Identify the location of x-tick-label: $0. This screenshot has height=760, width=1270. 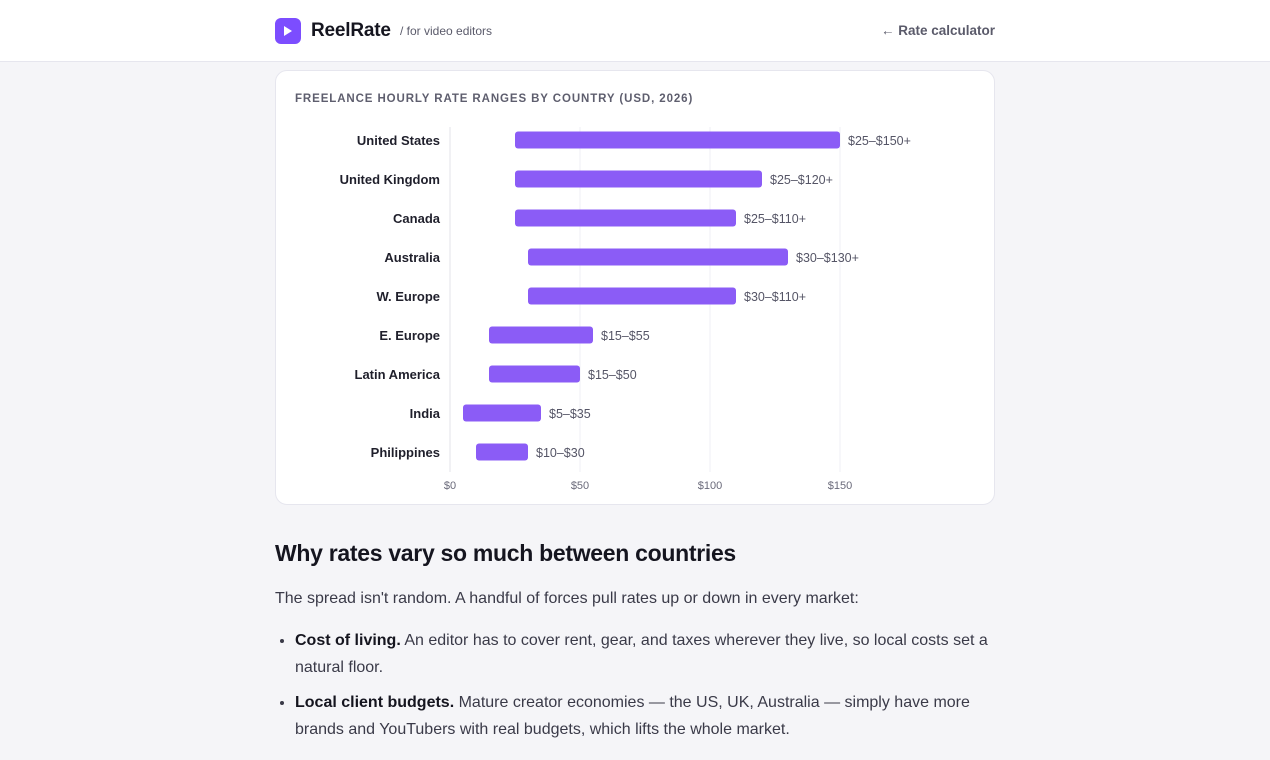
(450, 486).